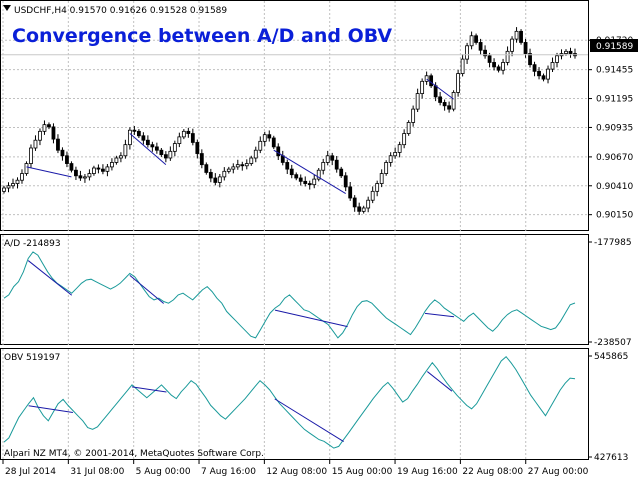 The width and height of the screenshot is (640, 480). Describe the element at coordinates (30, 472) in the screenshot. I see `x-tick-label: 28 Jul 2014` at that location.